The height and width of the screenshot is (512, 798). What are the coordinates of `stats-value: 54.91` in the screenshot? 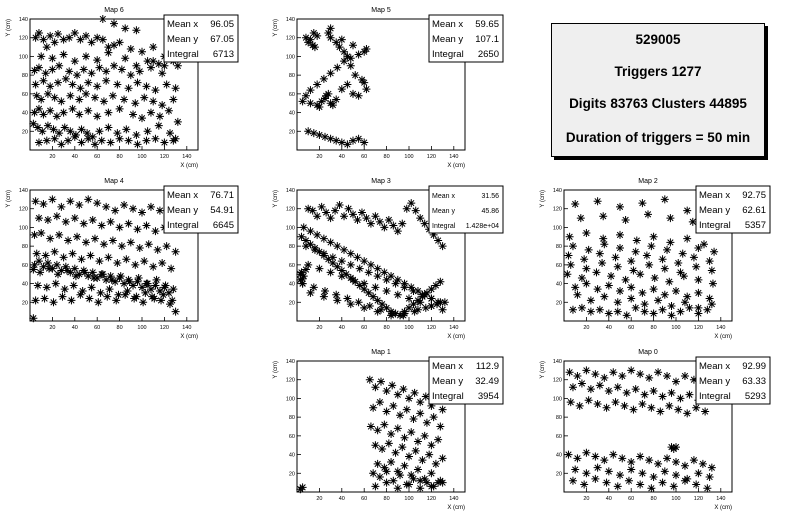 It's located at (222, 210).